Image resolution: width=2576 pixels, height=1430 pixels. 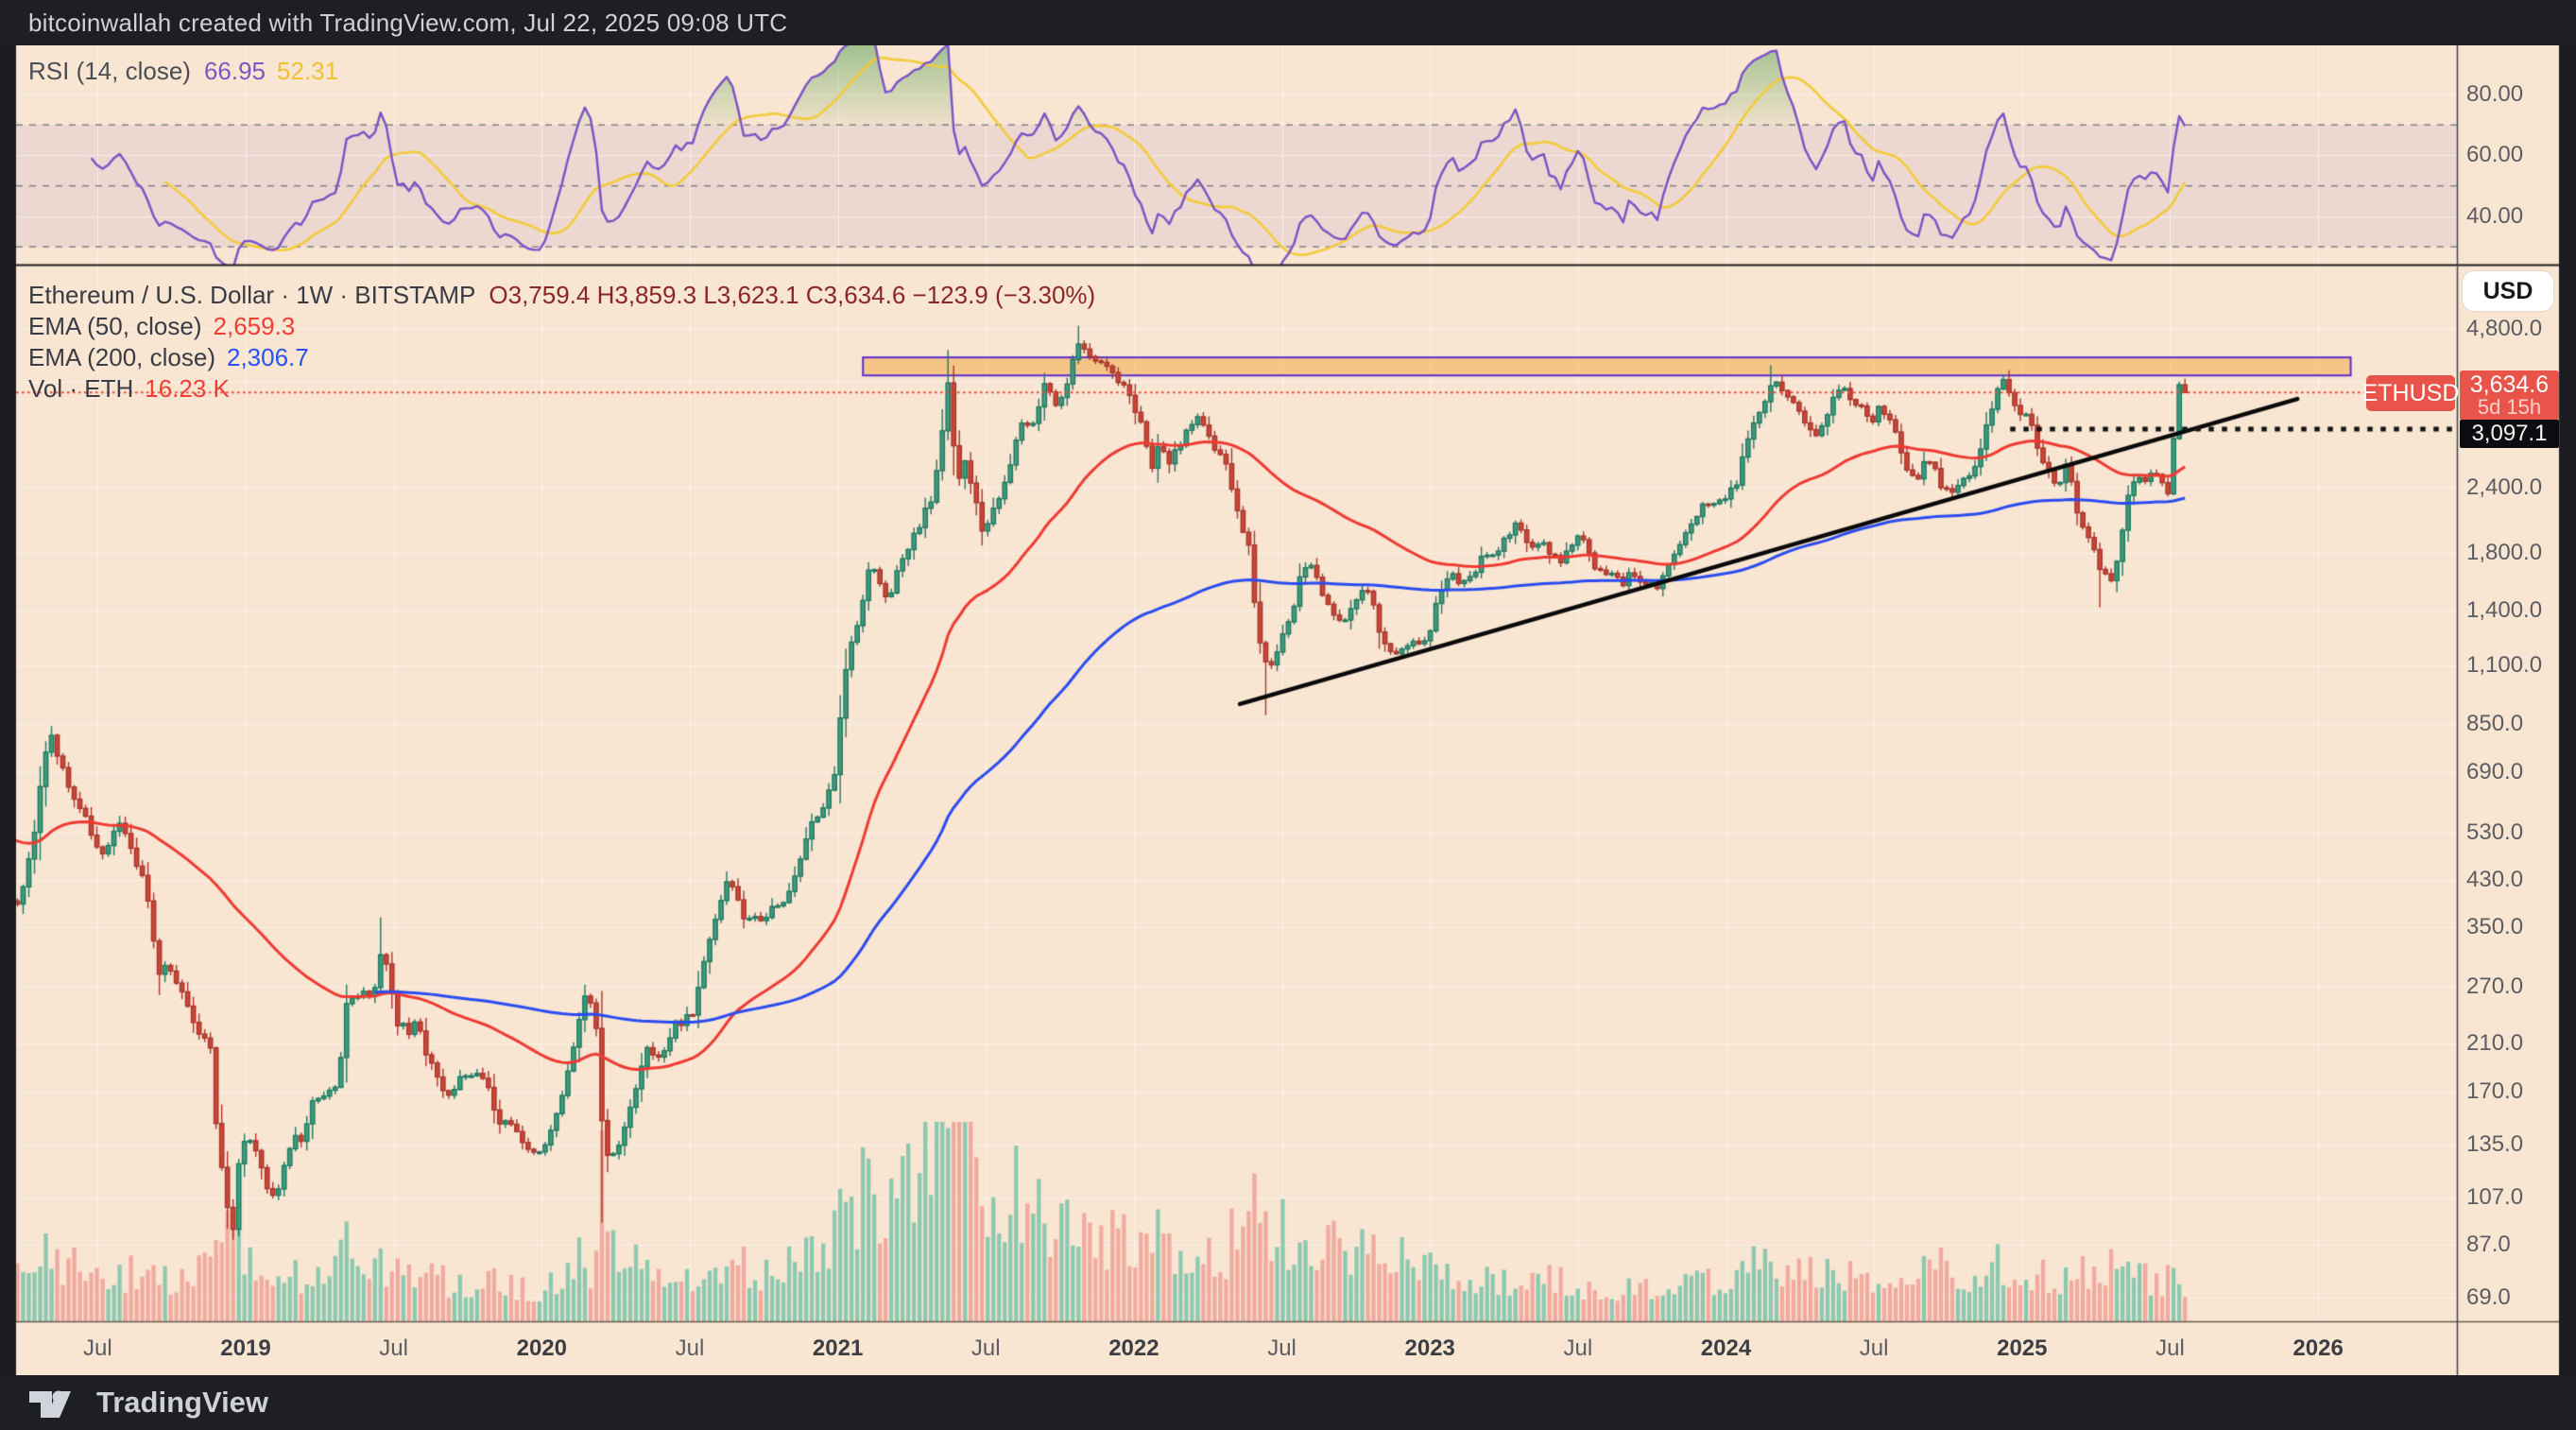 I want to click on price-axis-tick: 2,400.0, so click(x=2504, y=487).